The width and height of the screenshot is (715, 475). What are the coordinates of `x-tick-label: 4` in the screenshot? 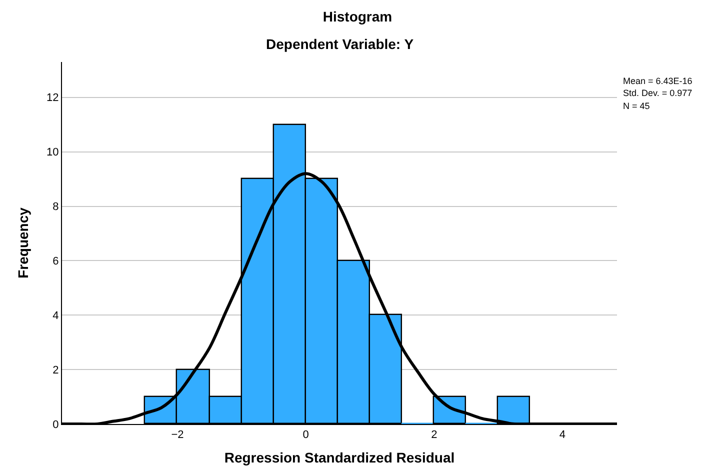 It's located at (562, 435).